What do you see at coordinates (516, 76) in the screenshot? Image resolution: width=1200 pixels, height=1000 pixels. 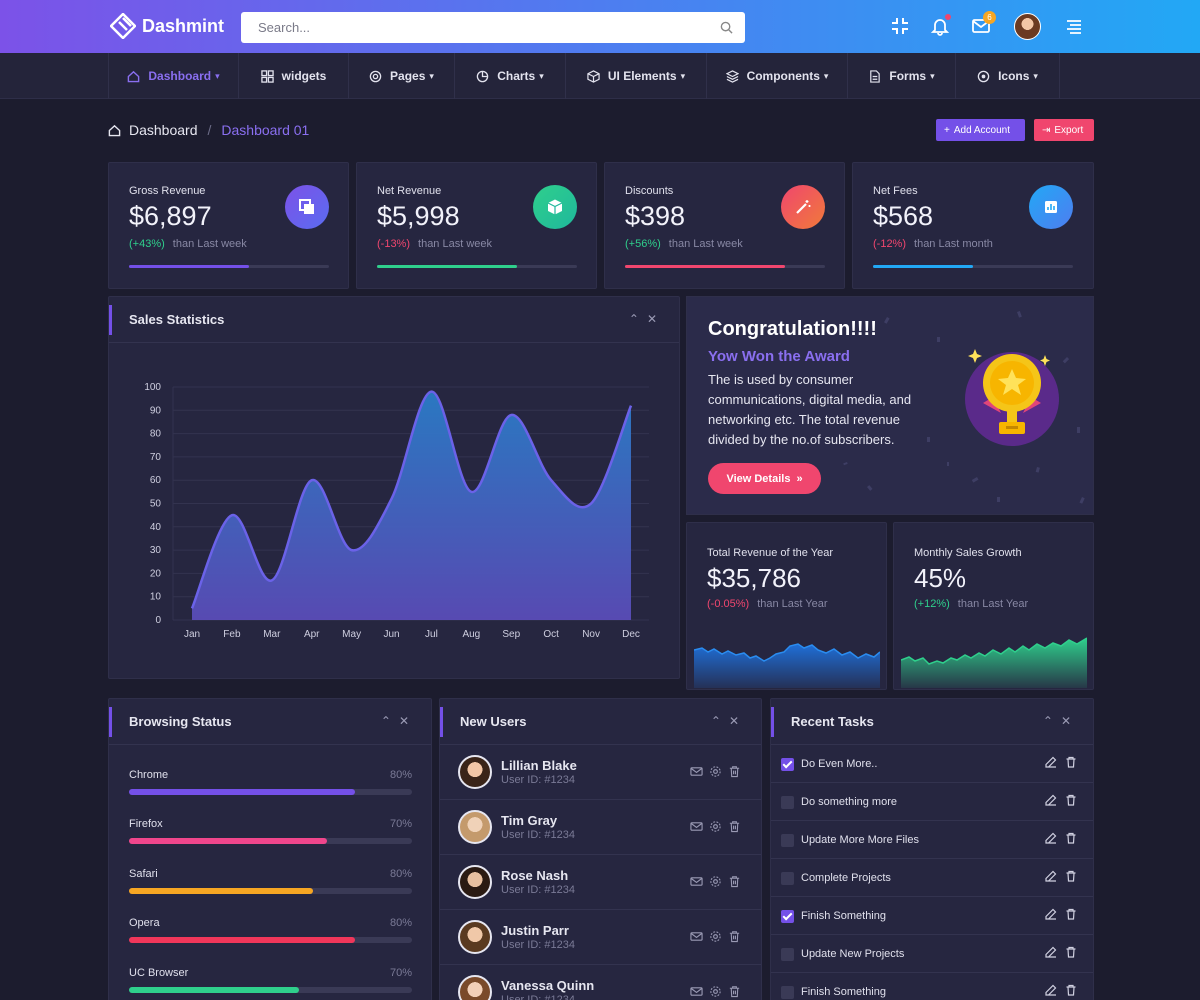 I see `nav-label: Charts` at bounding box center [516, 76].